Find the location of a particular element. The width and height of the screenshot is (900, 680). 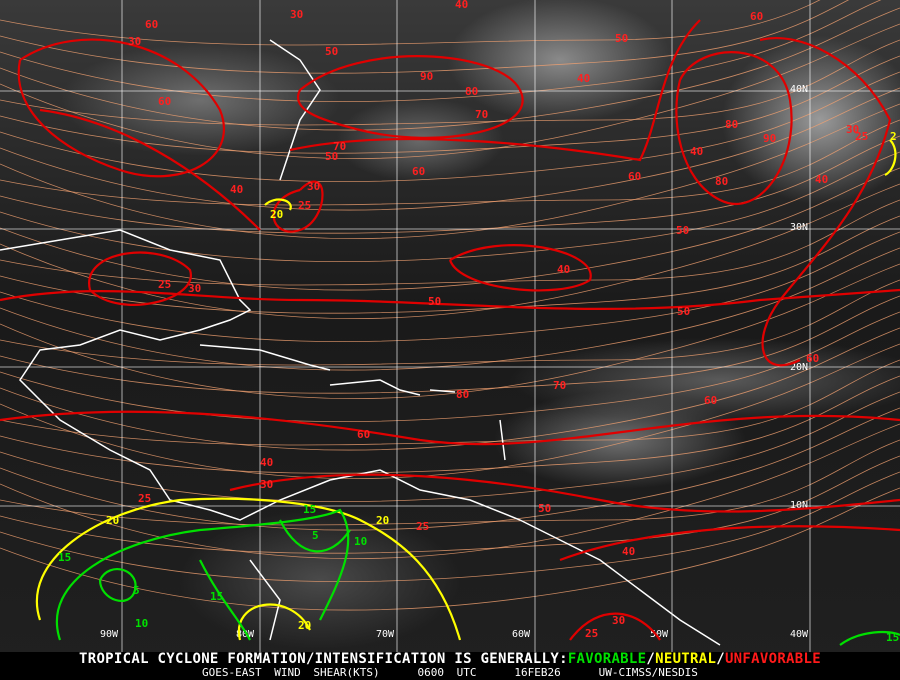

latitude-label: 40N is located at coordinates (799, 89).